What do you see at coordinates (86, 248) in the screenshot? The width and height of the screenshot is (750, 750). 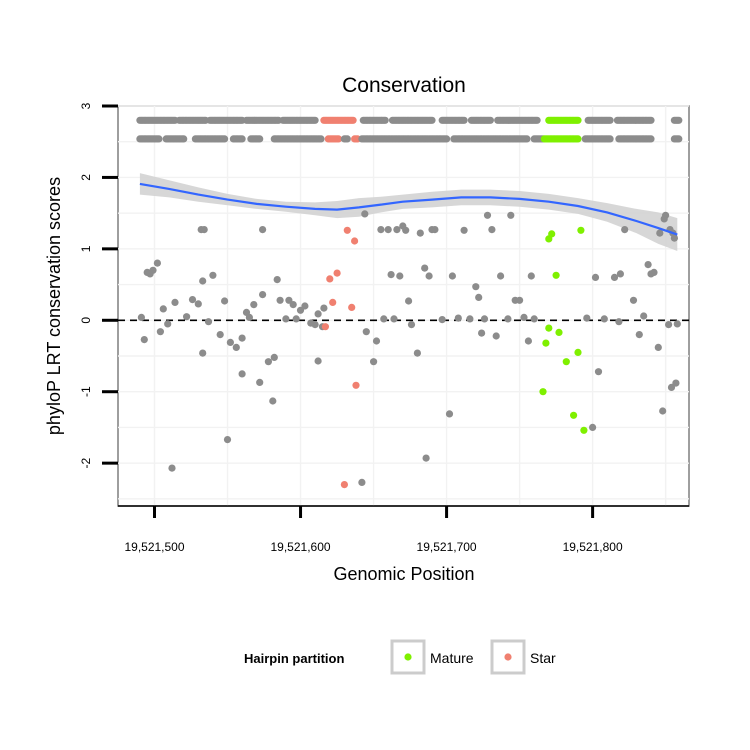 I see `y-tick-label: 1` at bounding box center [86, 248].